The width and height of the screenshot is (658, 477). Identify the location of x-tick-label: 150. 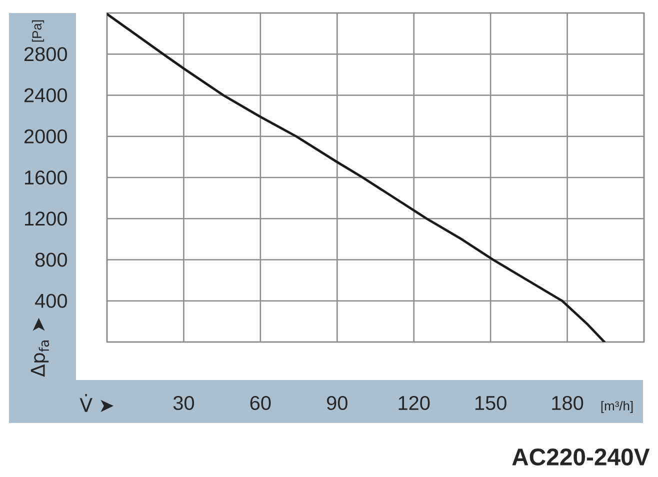
(490, 403).